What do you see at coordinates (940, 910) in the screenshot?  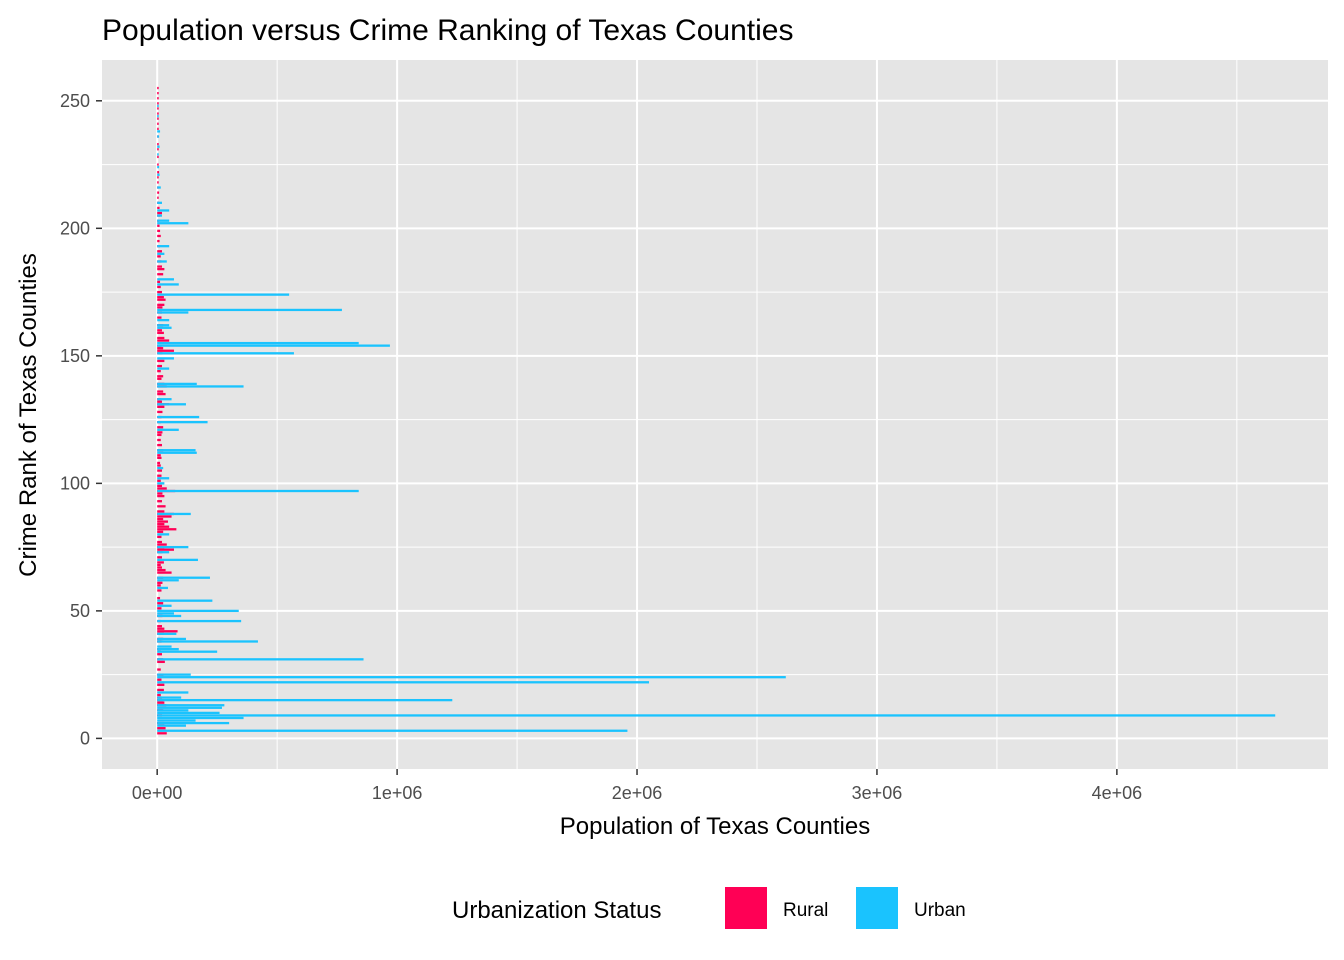 I see `legend-label-urban: Urban` at bounding box center [940, 910].